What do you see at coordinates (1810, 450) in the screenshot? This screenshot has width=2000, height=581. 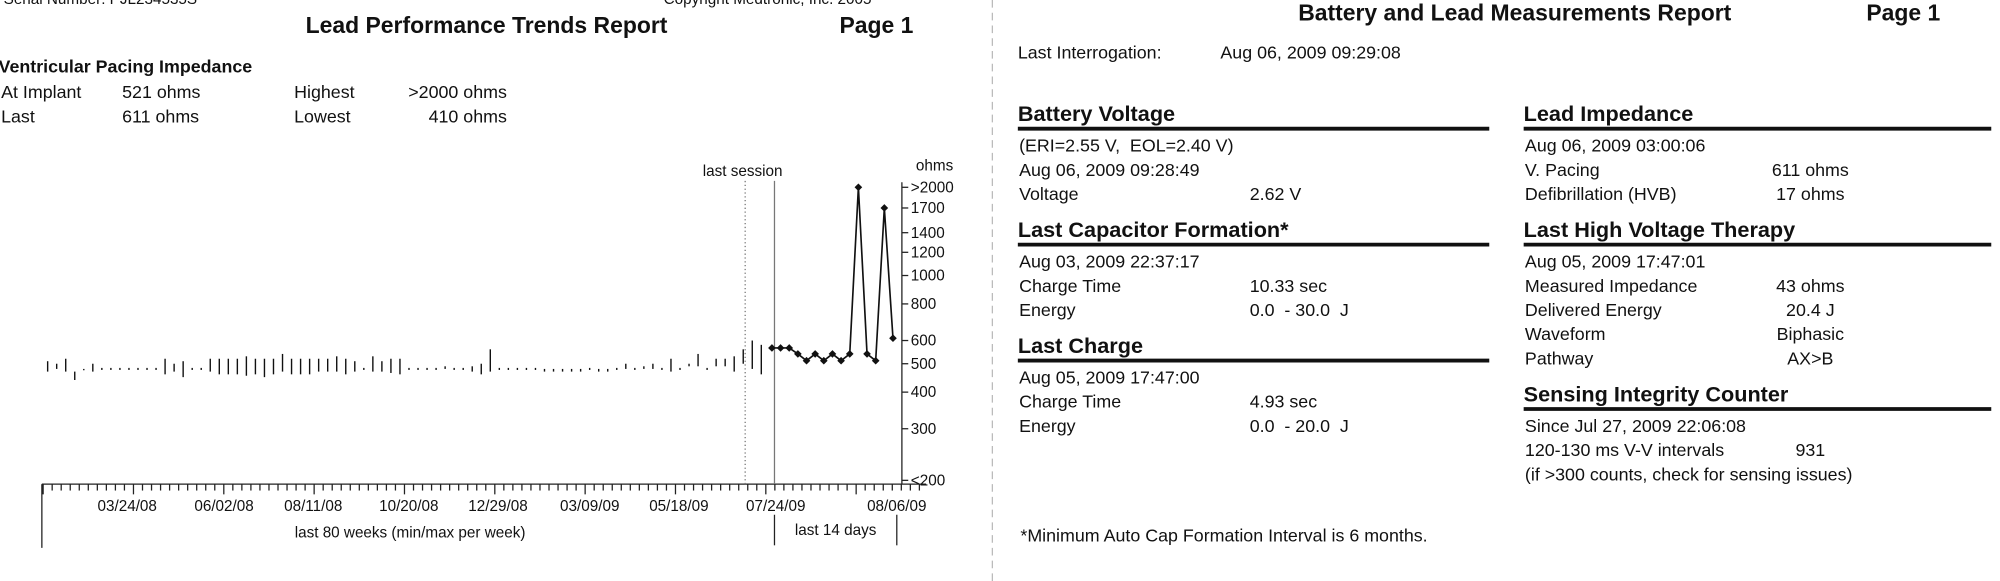 I see `line-value: 931` at bounding box center [1810, 450].